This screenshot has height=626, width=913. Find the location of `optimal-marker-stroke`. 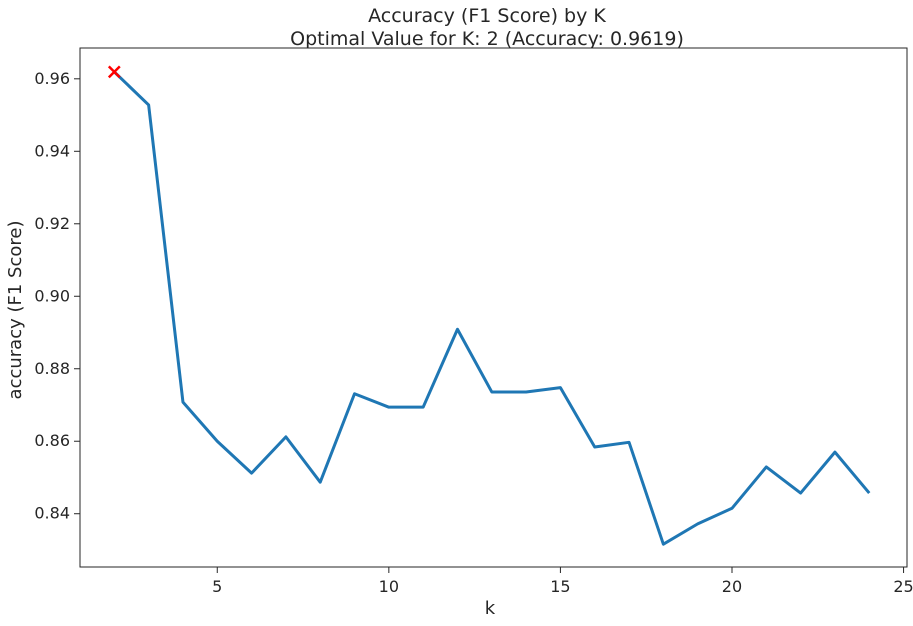

optimal-marker-stroke is located at coordinates (114, 72).